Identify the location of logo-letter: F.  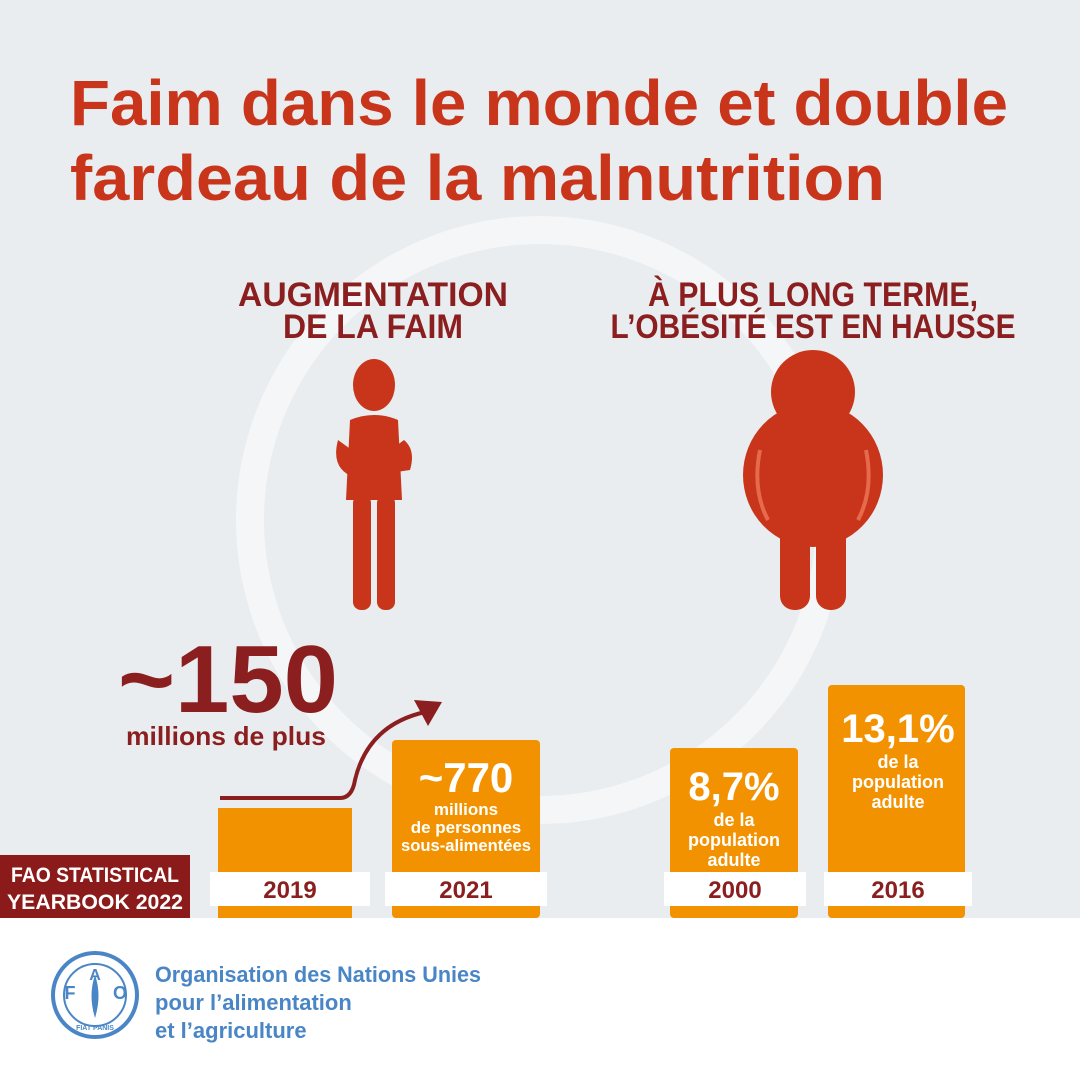
(70, 993).